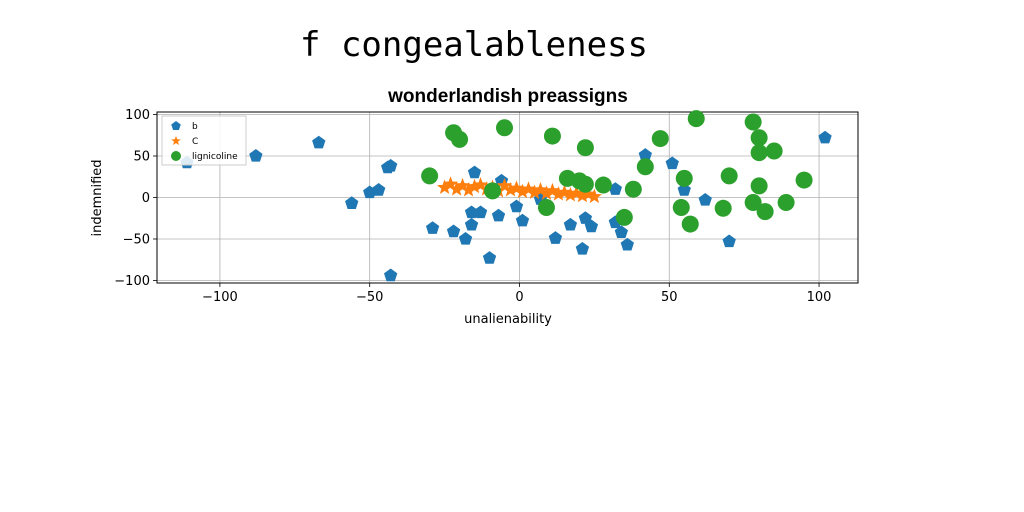 The height and width of the screenshot is (512, 1024). Describe the element at coordinates (195, 127) in the screenshot. I see `legend-label: b` at that location.